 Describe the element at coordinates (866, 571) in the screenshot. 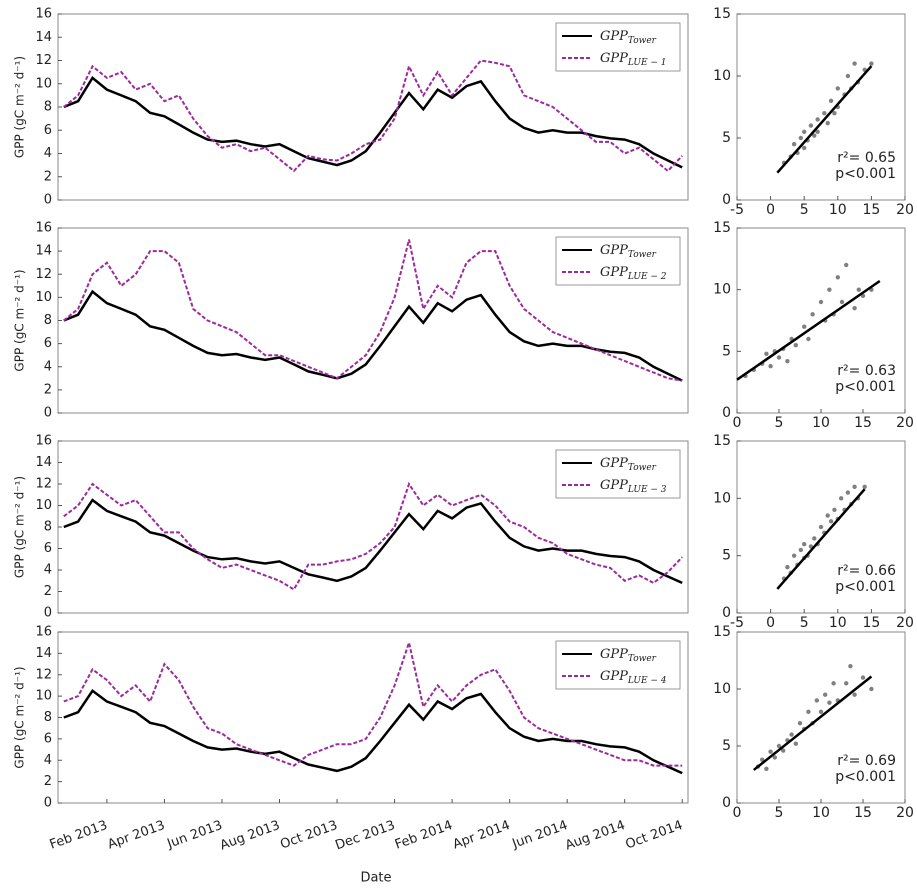

I see `annotation: r²= 0.66` at that location.